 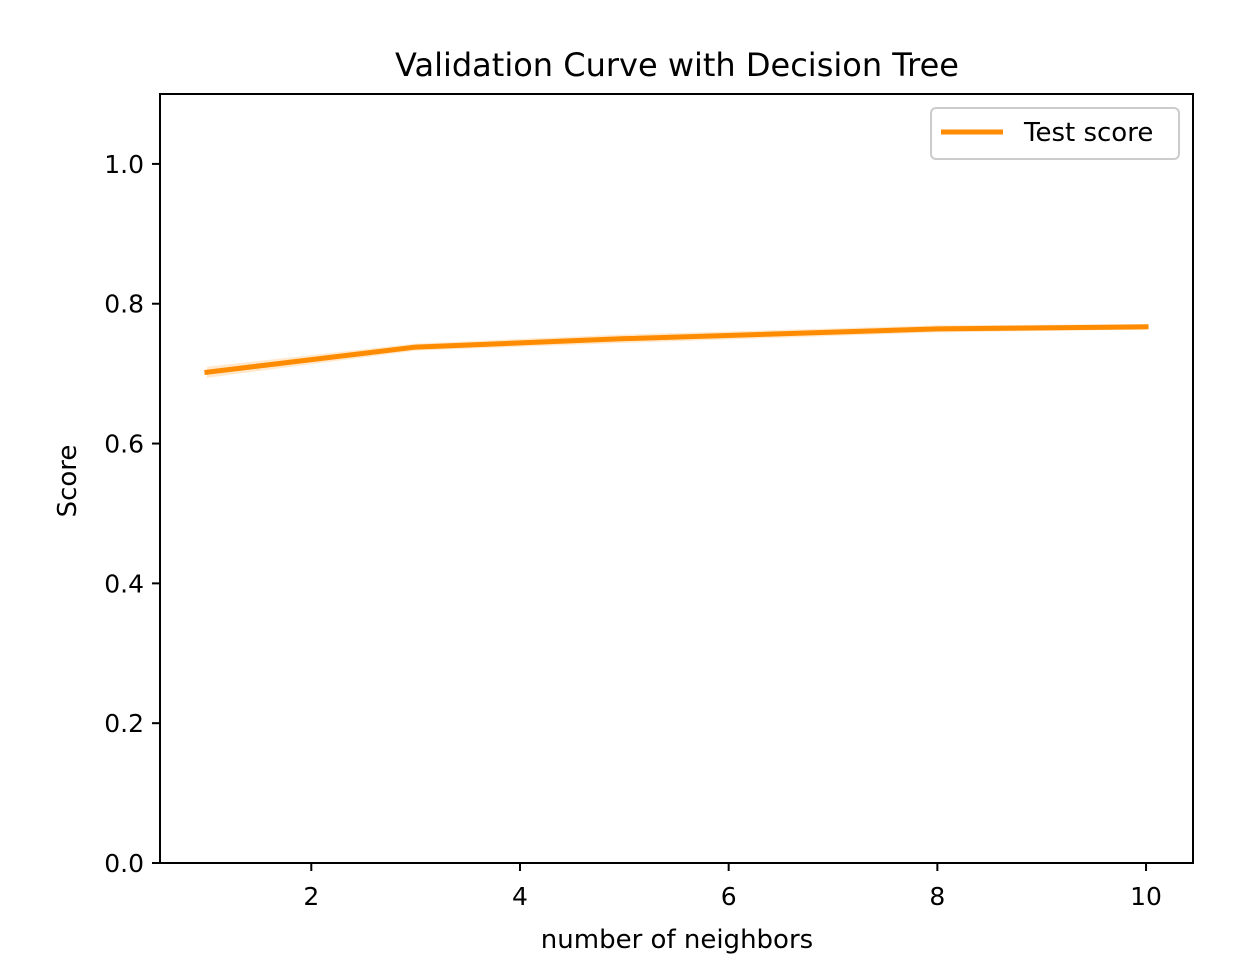 What do you see at coordinates (1088, 133) in the screenshot?
I see `legend-label-0: Test score` at bounding box center [1088, 133].